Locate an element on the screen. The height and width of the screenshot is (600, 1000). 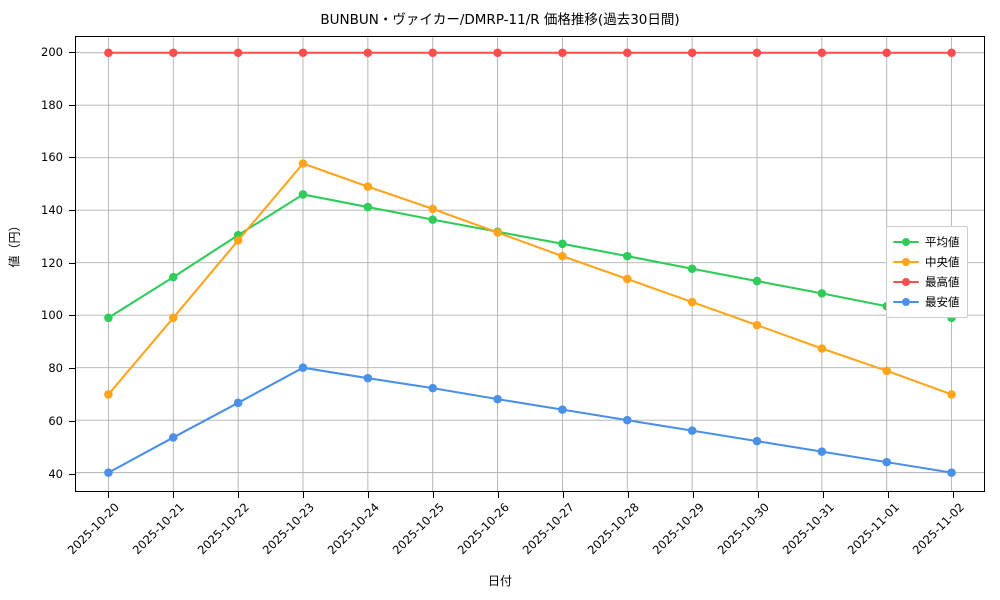
legend-label: 中央値 is located at coordinates (942, 262).